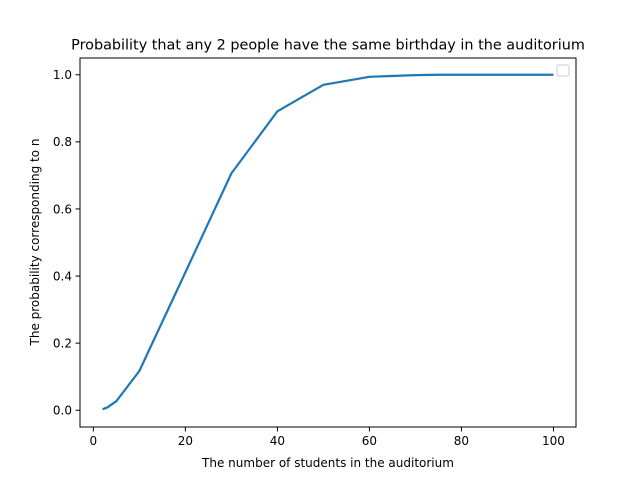  What do you see at coordinates (62, 142) in the screenshot?
I see `y-tick-label: 0.8` at bounding box center [62, 142].